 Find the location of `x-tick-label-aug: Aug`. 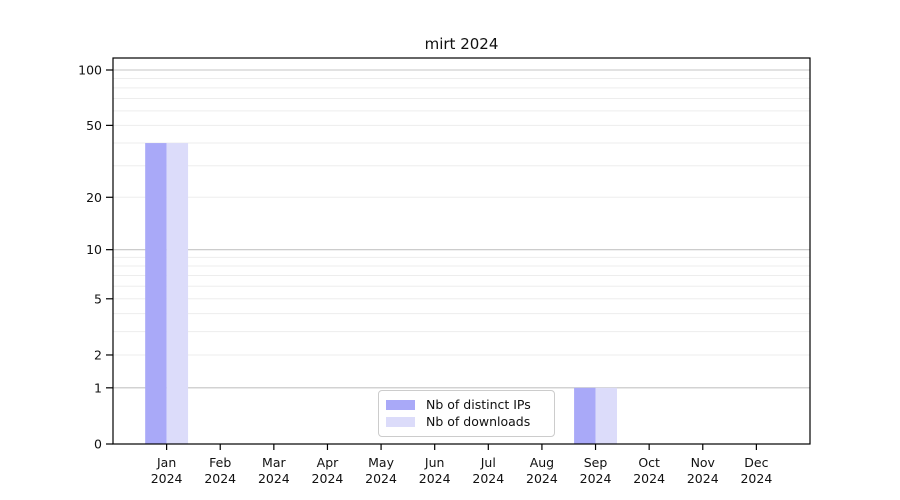

x-tick-label-aug: Aug is located at coordinates (542, 462).